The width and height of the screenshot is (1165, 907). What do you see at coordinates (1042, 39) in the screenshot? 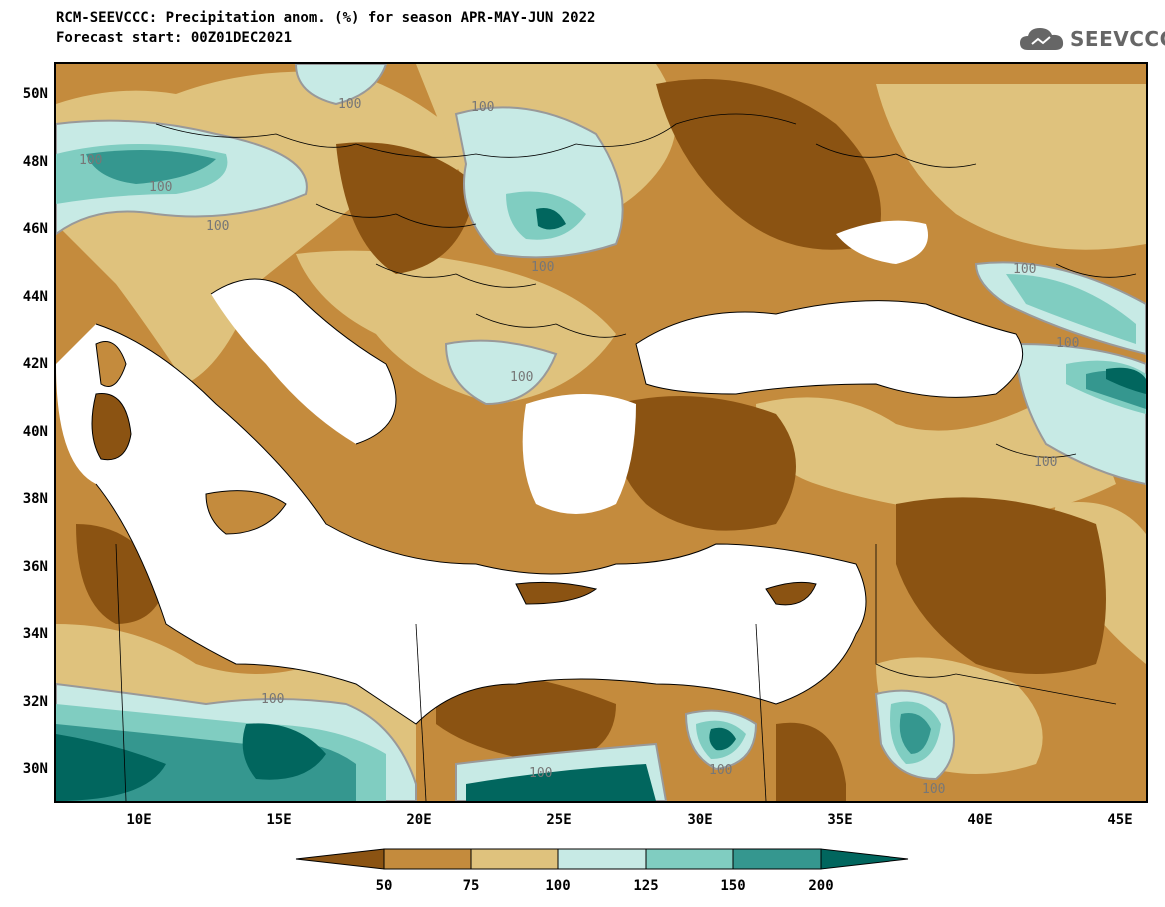
I see `cloud-icon` at bounding box center [1042, 39].